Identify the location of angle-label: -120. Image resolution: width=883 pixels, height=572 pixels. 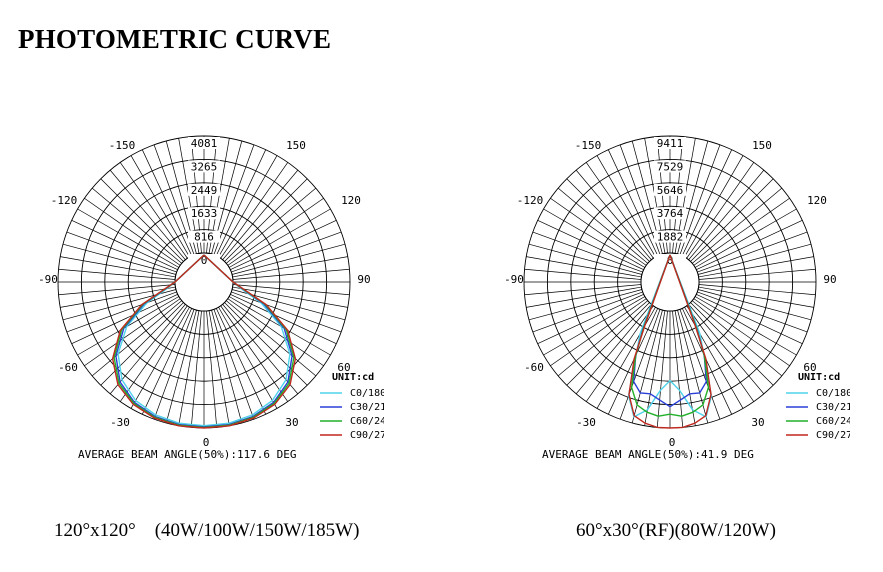
(530, 200).